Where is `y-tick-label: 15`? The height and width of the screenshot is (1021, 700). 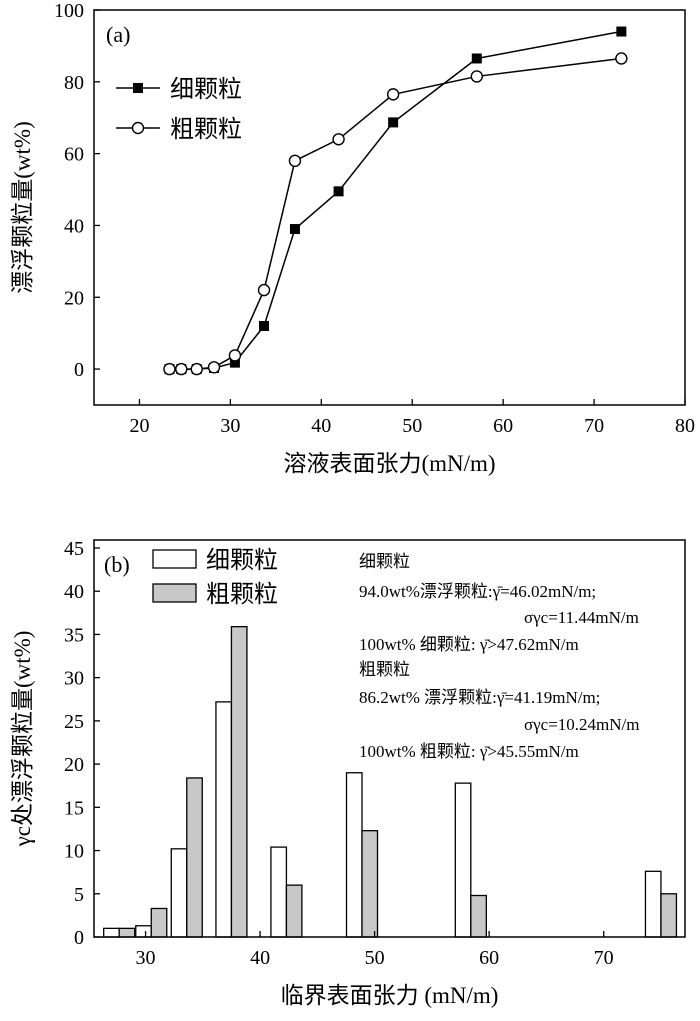
y-tick-label: 15 is located at coordinates (74, 808).